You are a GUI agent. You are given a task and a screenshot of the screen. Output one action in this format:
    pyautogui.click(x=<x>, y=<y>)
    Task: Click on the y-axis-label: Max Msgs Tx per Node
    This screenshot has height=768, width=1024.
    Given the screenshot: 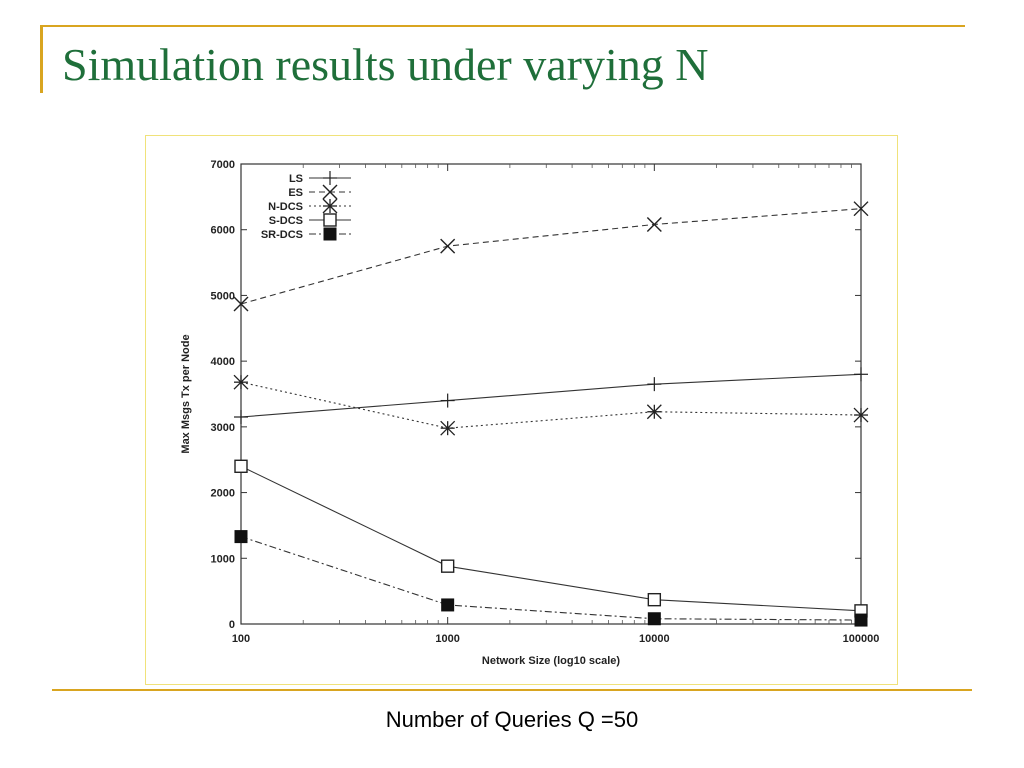 What is the action you would take?
    pyautogui.click(x=186, y=393)
    